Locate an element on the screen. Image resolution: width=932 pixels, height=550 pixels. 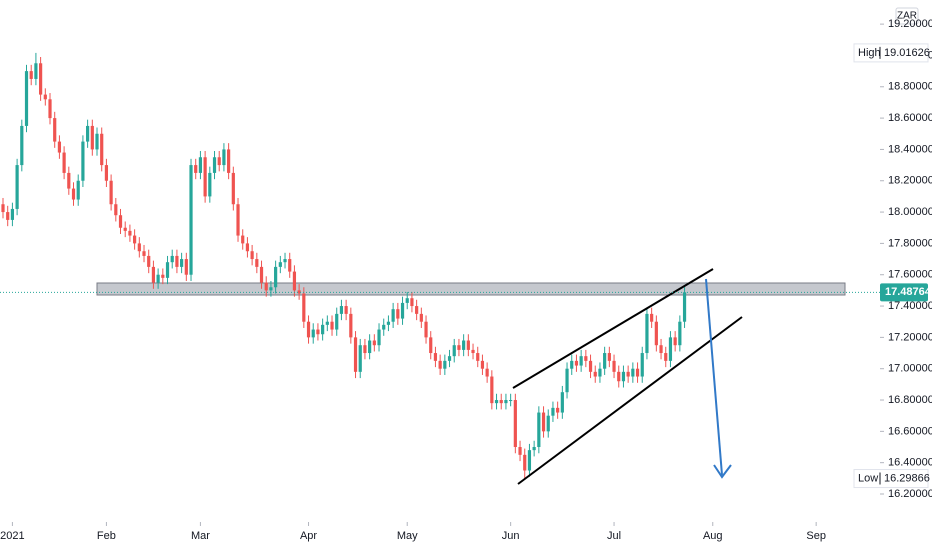
x-tick-label: Feb is located at coordinates (106, 536).